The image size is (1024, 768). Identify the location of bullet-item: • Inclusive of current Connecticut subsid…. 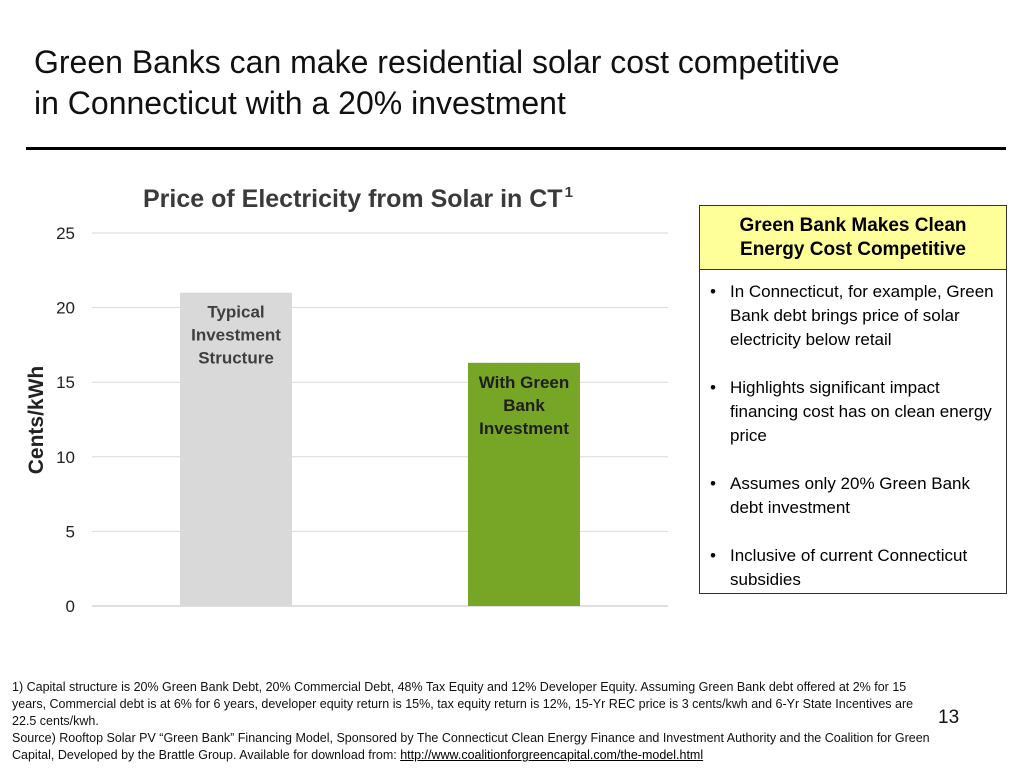
(854, 568).